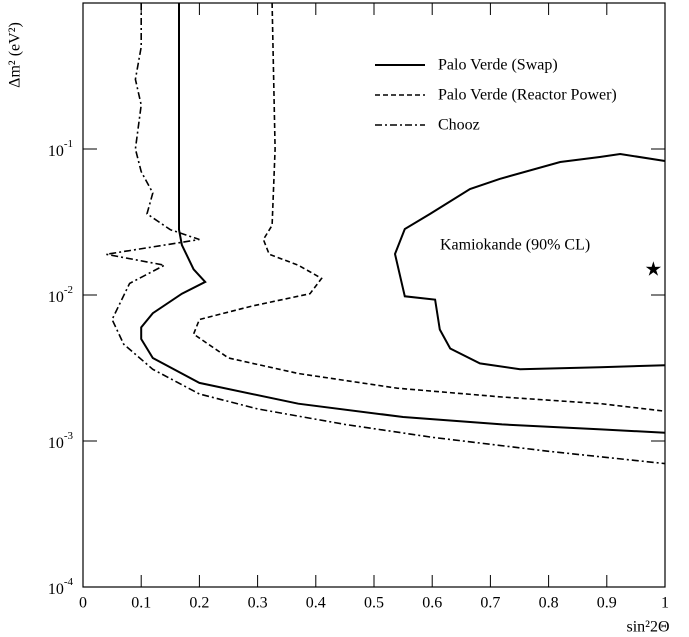  What do you see at coordinates (258, 603) in the screenshot?
I see `x-tick-label: 0.3` at bounding box center [258, 603].